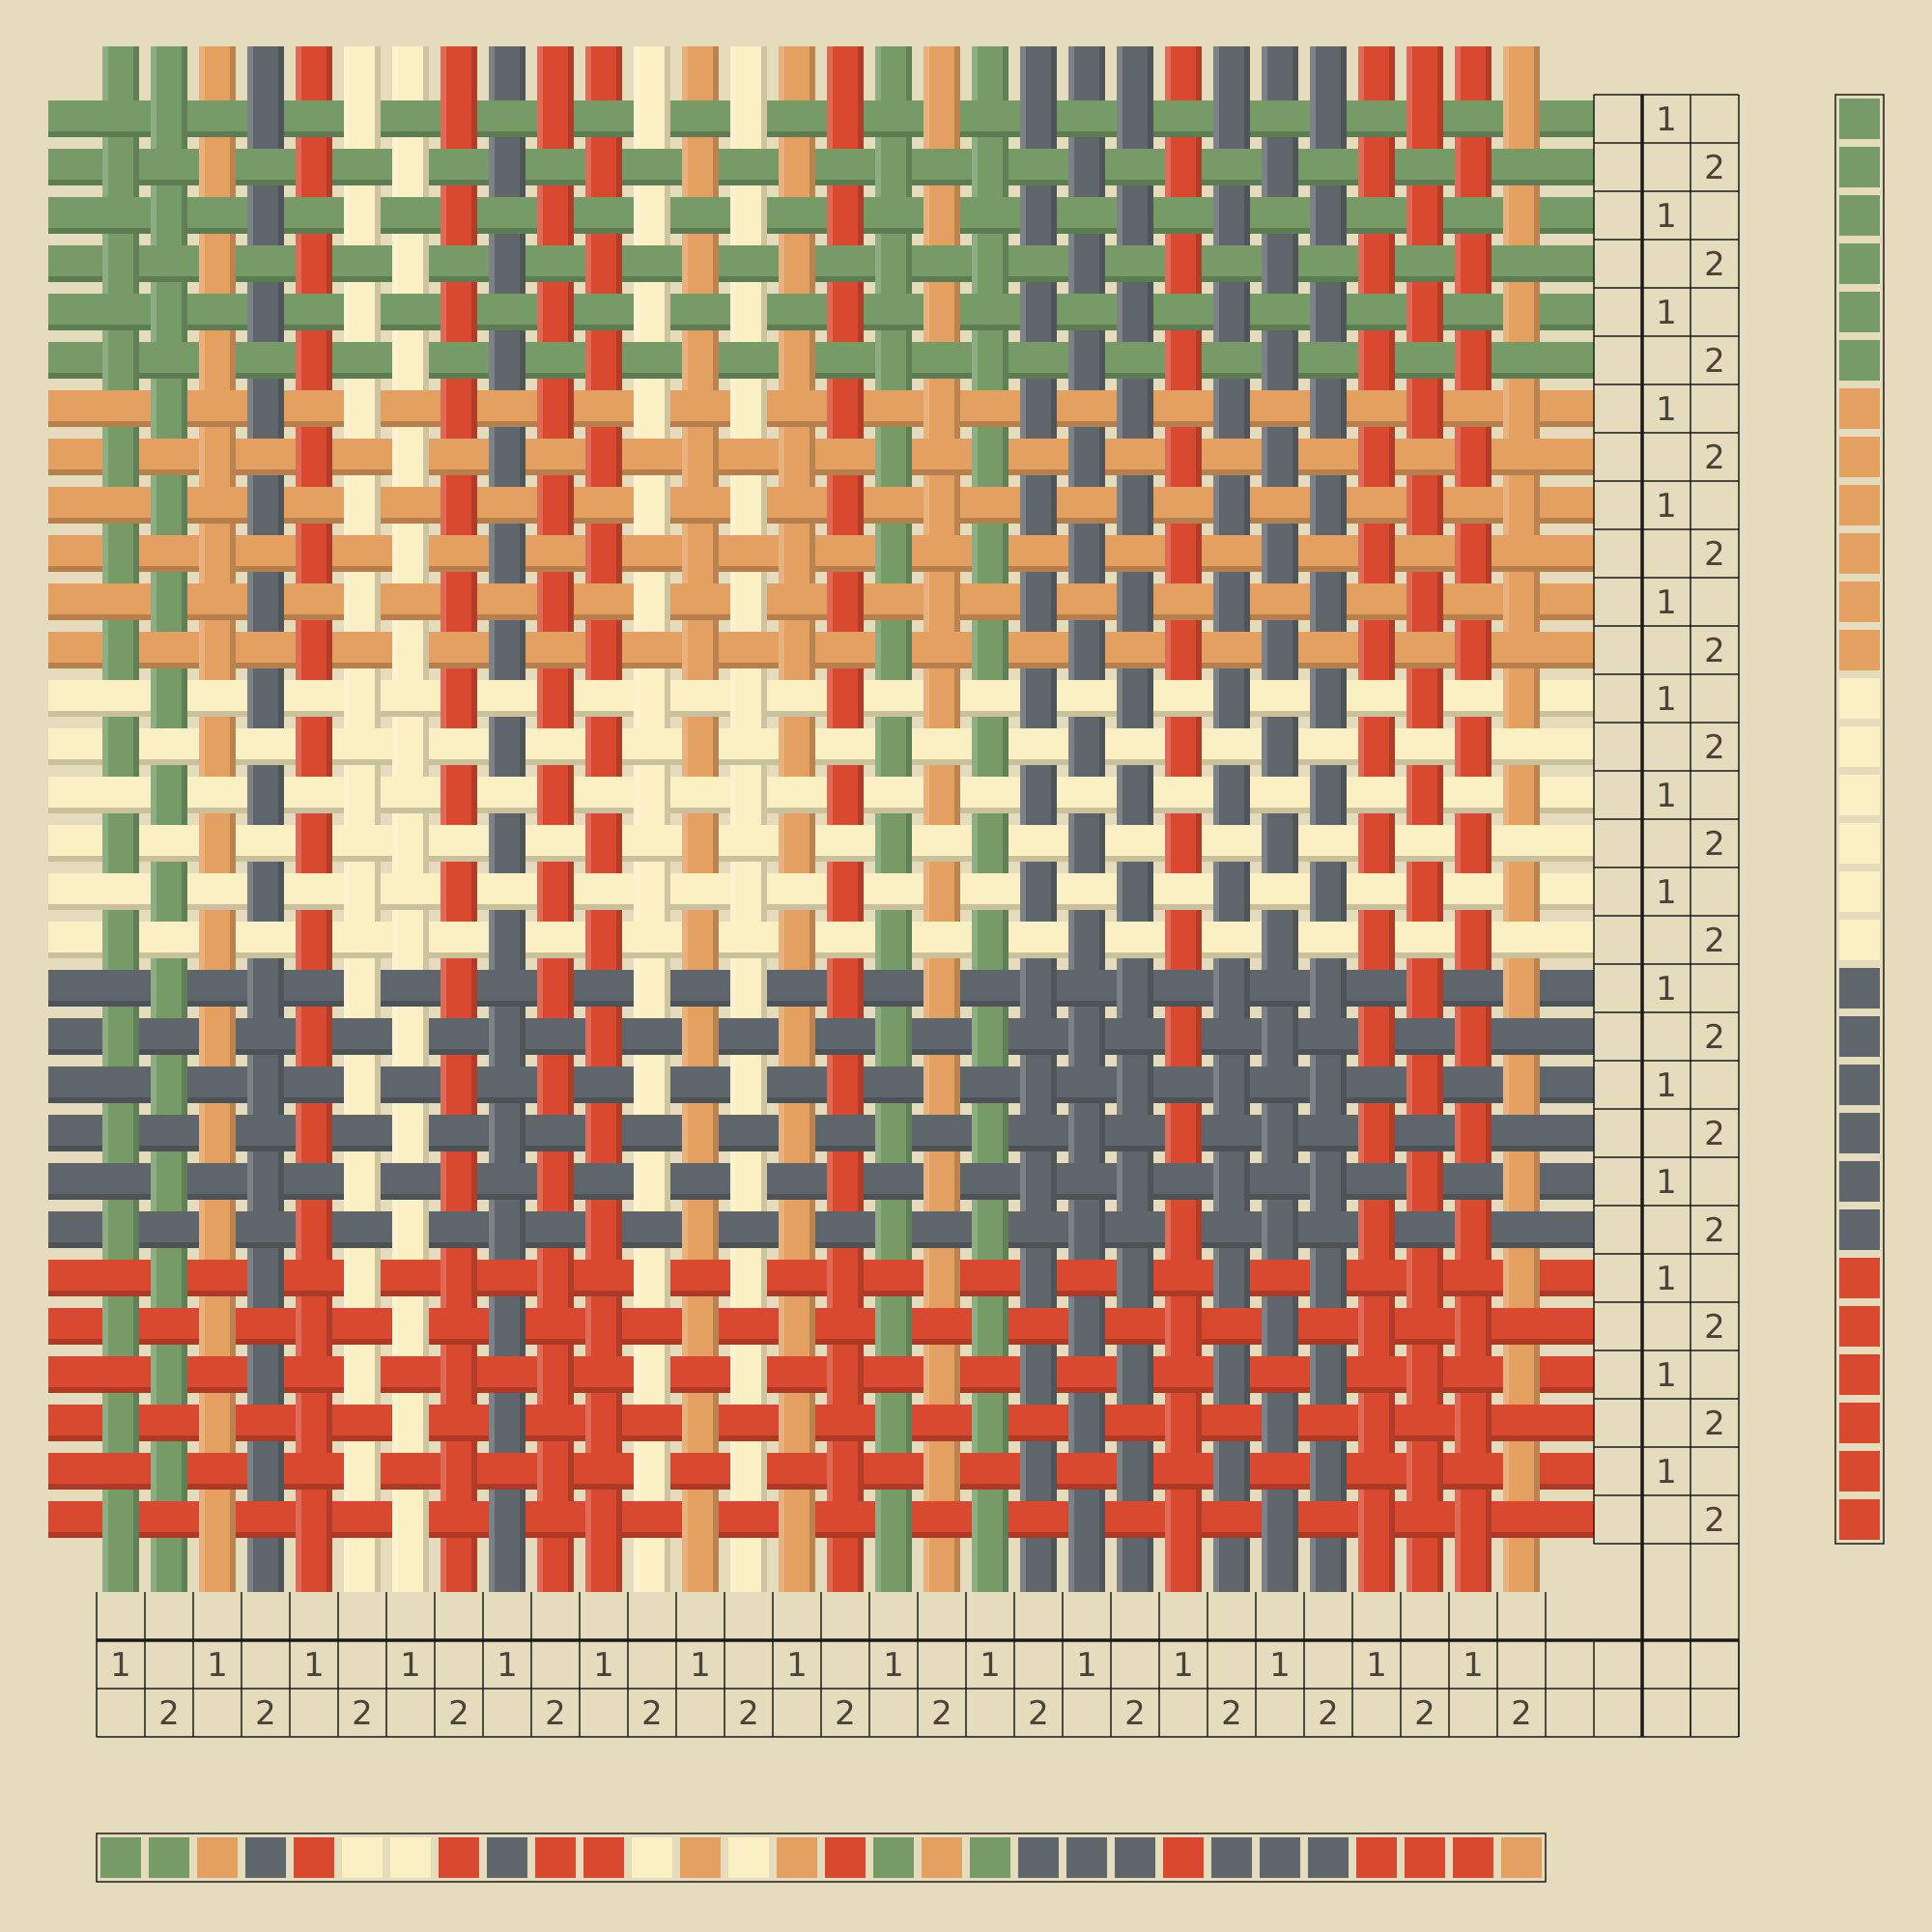 This screenshot has width=1932, height=1932. What do you see at coordinates (1666, 216) in the screenshot?
I see `treadling-mark: 1` at bounding box center [1666, 216].